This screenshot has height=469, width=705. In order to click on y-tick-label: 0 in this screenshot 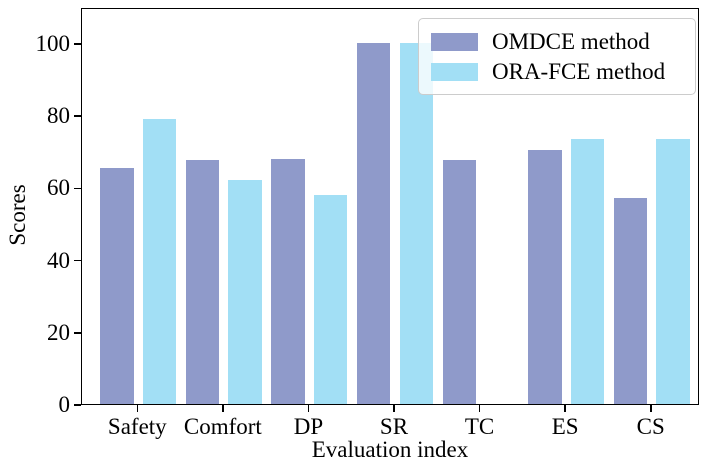, I will do `click(64, 404)`.